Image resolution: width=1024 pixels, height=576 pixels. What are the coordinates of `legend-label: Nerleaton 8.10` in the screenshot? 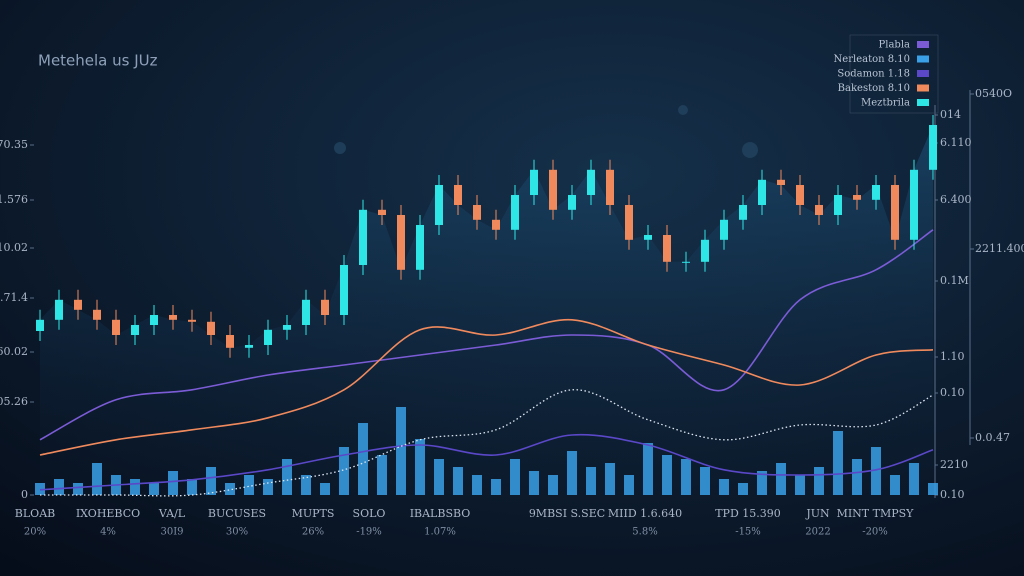 It's located at (872, 59).